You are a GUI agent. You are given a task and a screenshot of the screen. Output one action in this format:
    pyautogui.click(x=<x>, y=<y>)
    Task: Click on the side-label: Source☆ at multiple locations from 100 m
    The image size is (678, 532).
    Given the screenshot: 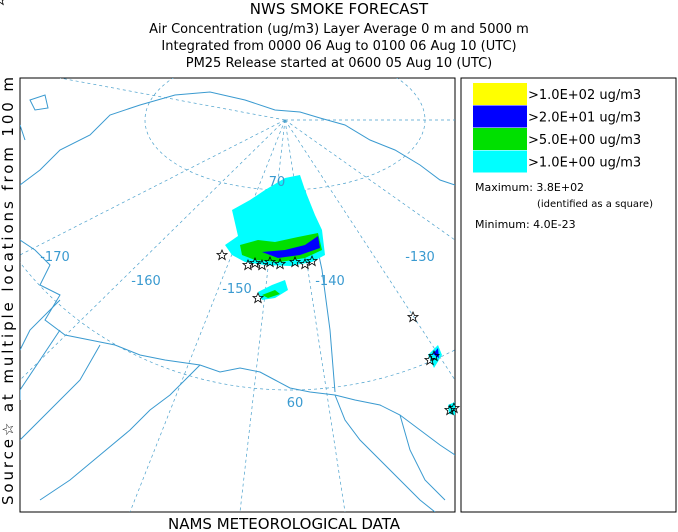 What is the action you would take?
    pyautogui.click(x=8, y=291)
    